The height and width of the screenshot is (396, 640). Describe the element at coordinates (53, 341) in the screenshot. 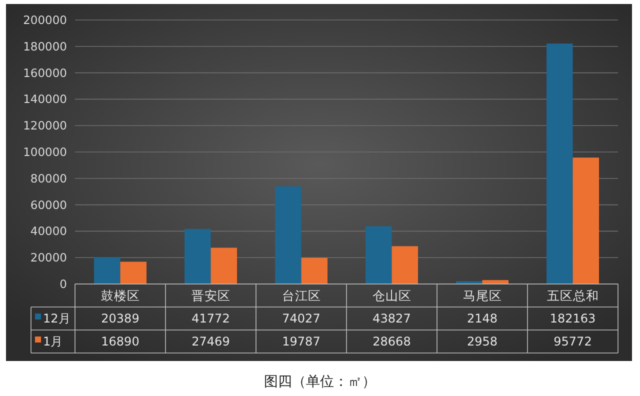

I see `legend-label: 1月` at that location.